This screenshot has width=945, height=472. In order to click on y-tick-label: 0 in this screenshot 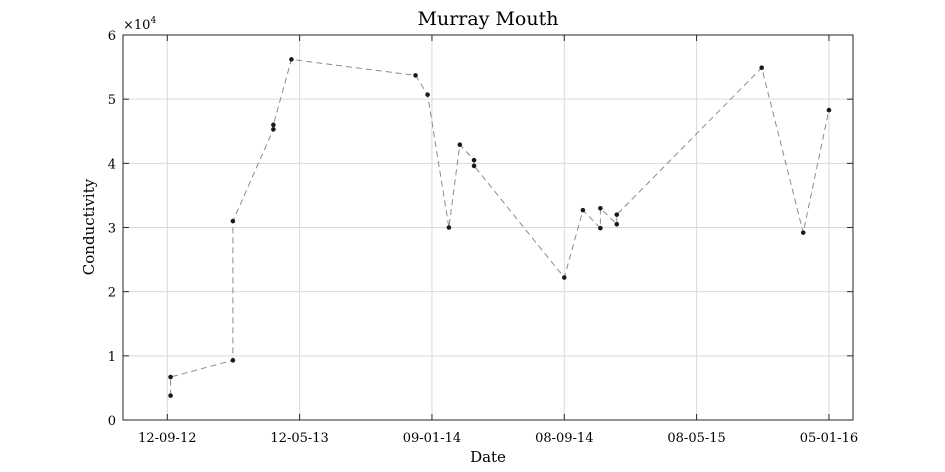, I will do `click(112, 421)`.